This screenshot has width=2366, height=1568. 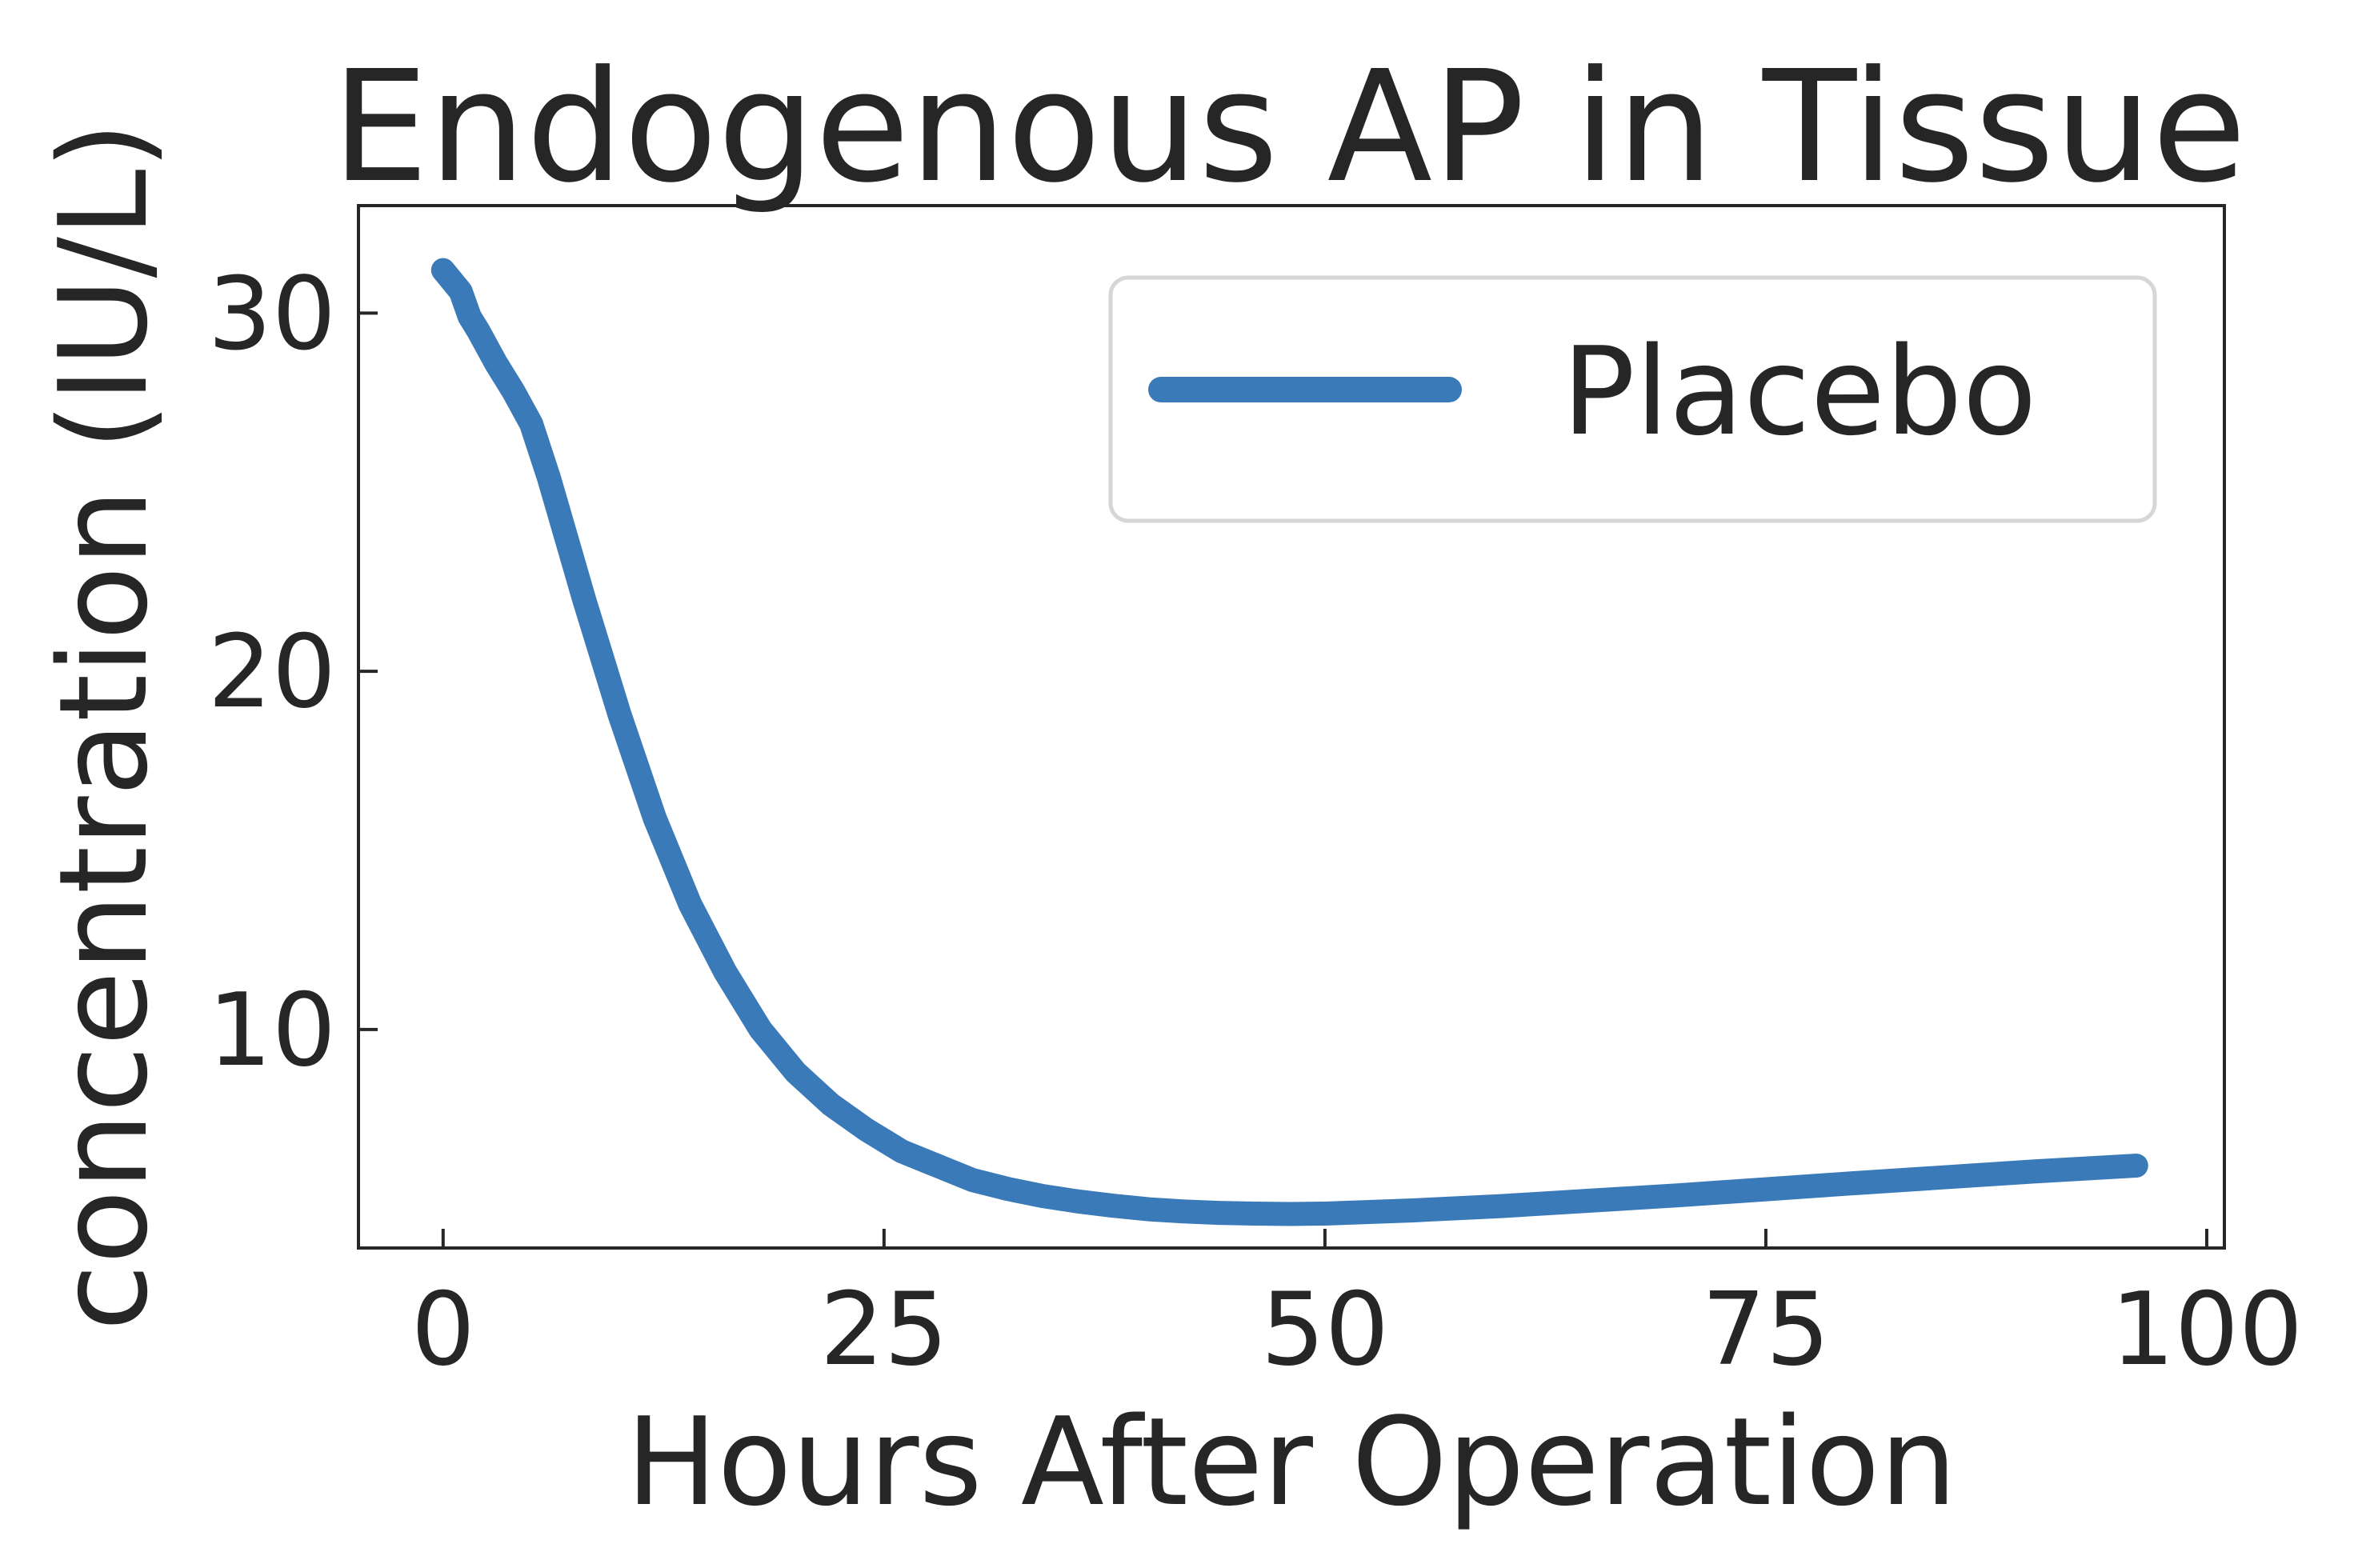 What do you see at coordinates (272, 671) in the screenshot?
I see `y-tick-label: 20` at bounding box center [272, 671].